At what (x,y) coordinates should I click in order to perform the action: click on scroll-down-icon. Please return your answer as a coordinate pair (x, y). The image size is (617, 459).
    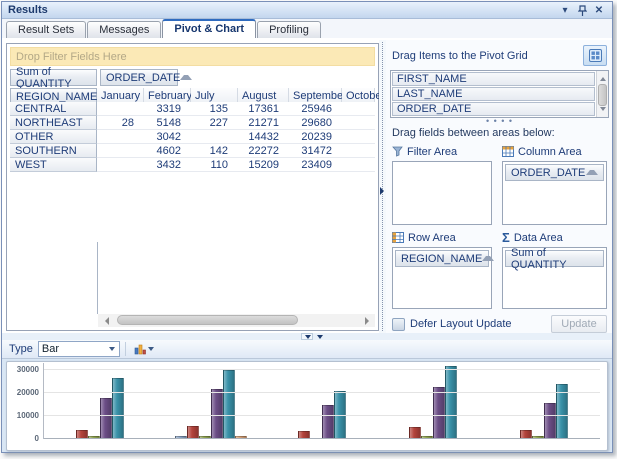
    Looking at the image, I should click on (602, 110).